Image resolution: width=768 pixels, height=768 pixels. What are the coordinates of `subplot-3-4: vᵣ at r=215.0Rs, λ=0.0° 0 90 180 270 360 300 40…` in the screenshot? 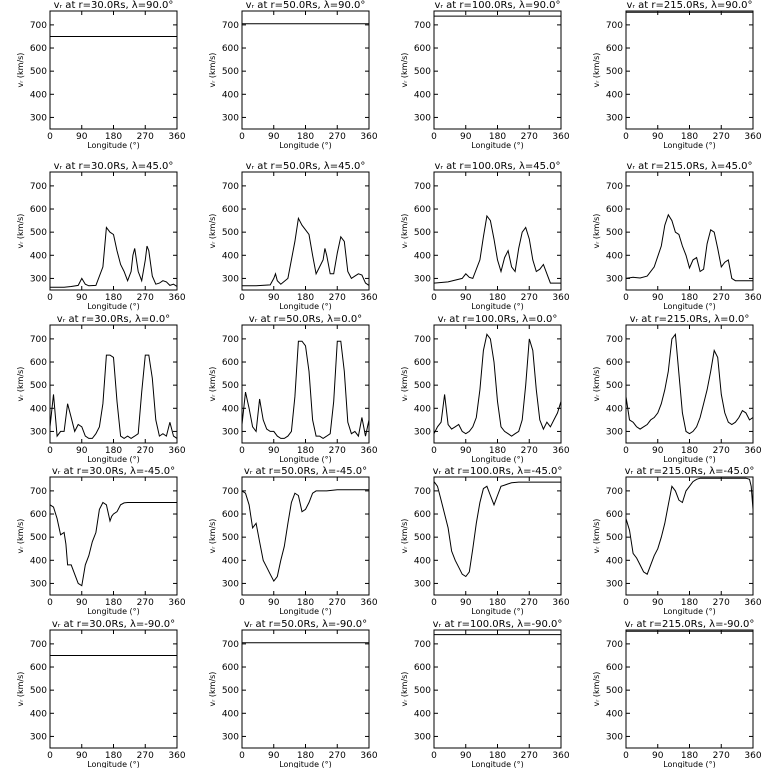 It's located at (677, 389).